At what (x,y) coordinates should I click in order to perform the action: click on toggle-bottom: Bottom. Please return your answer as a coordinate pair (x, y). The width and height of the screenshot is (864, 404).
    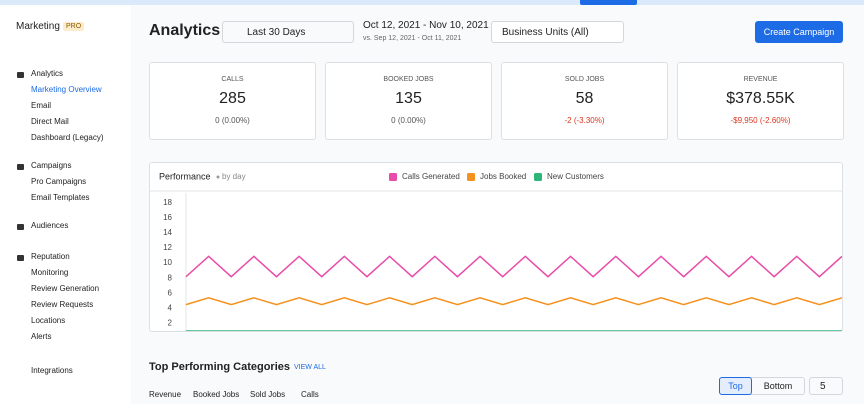
    Looking at the image, I should click on (778, 386).